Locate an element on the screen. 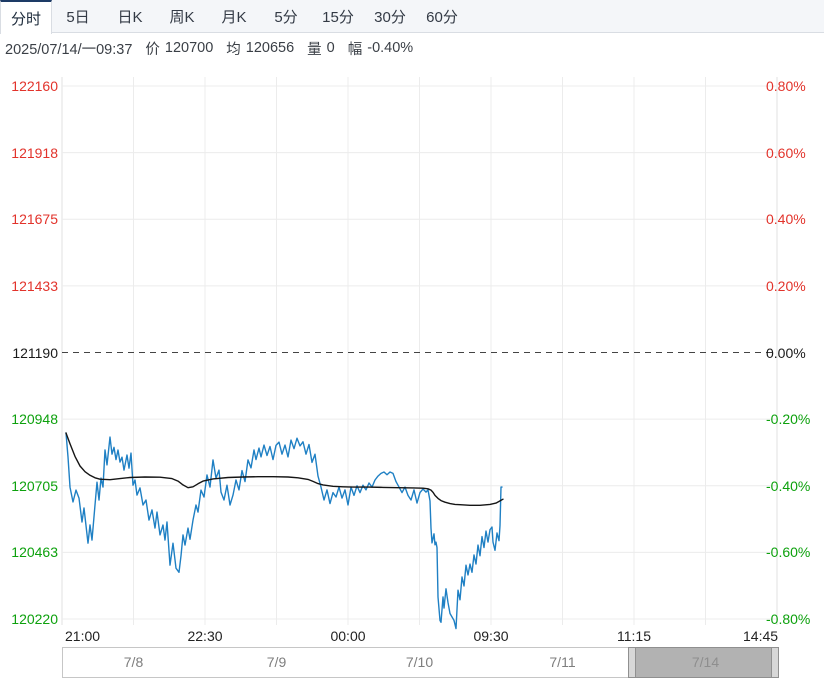 The height and width of the screenshot is (686, 824). x-axis-time-label: 22:30 is located at coordinates (205, 636).